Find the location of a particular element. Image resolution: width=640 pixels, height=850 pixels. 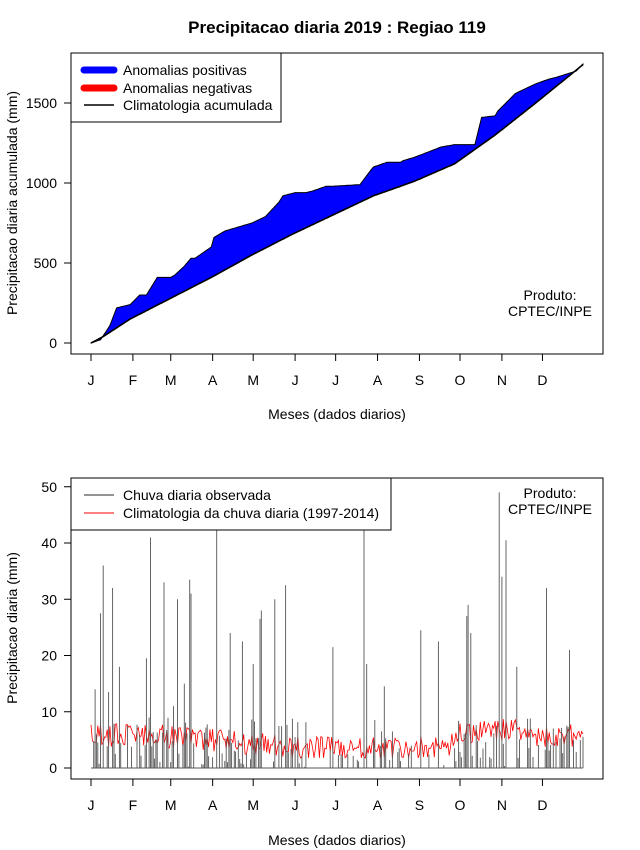

top-y-axis: 0 500 1000 1500 is located at coordinates (48, 223).